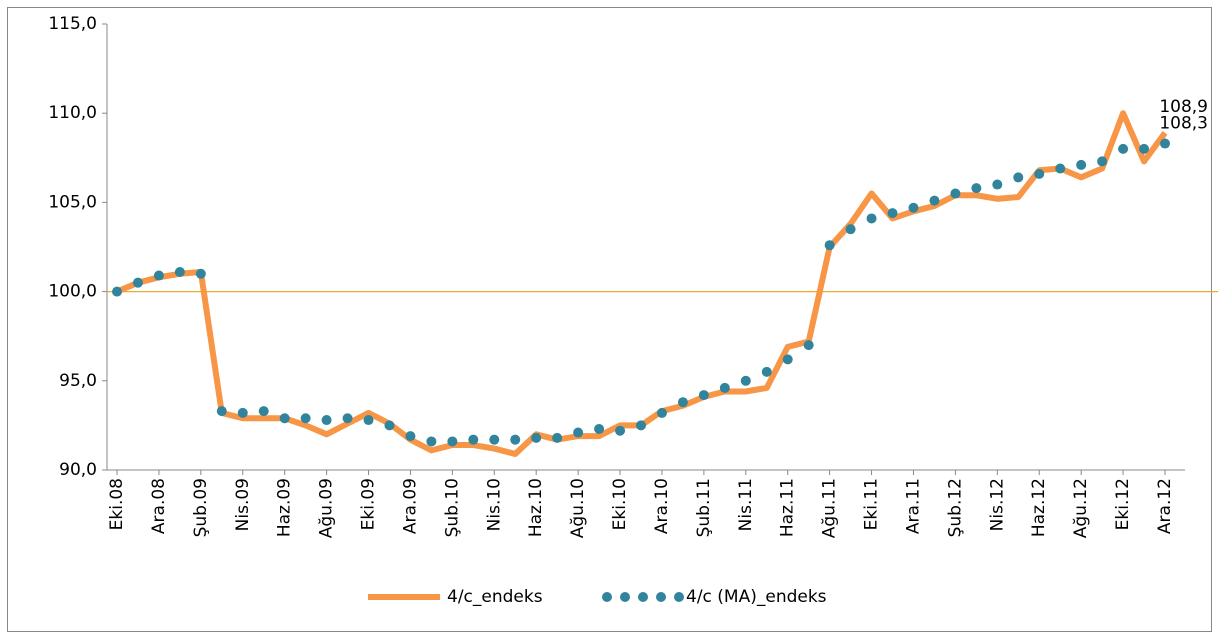  Describe the element at coordinates (327, 508) in the screenshot. I see `x-tick-label: Ağu.09` at that location.